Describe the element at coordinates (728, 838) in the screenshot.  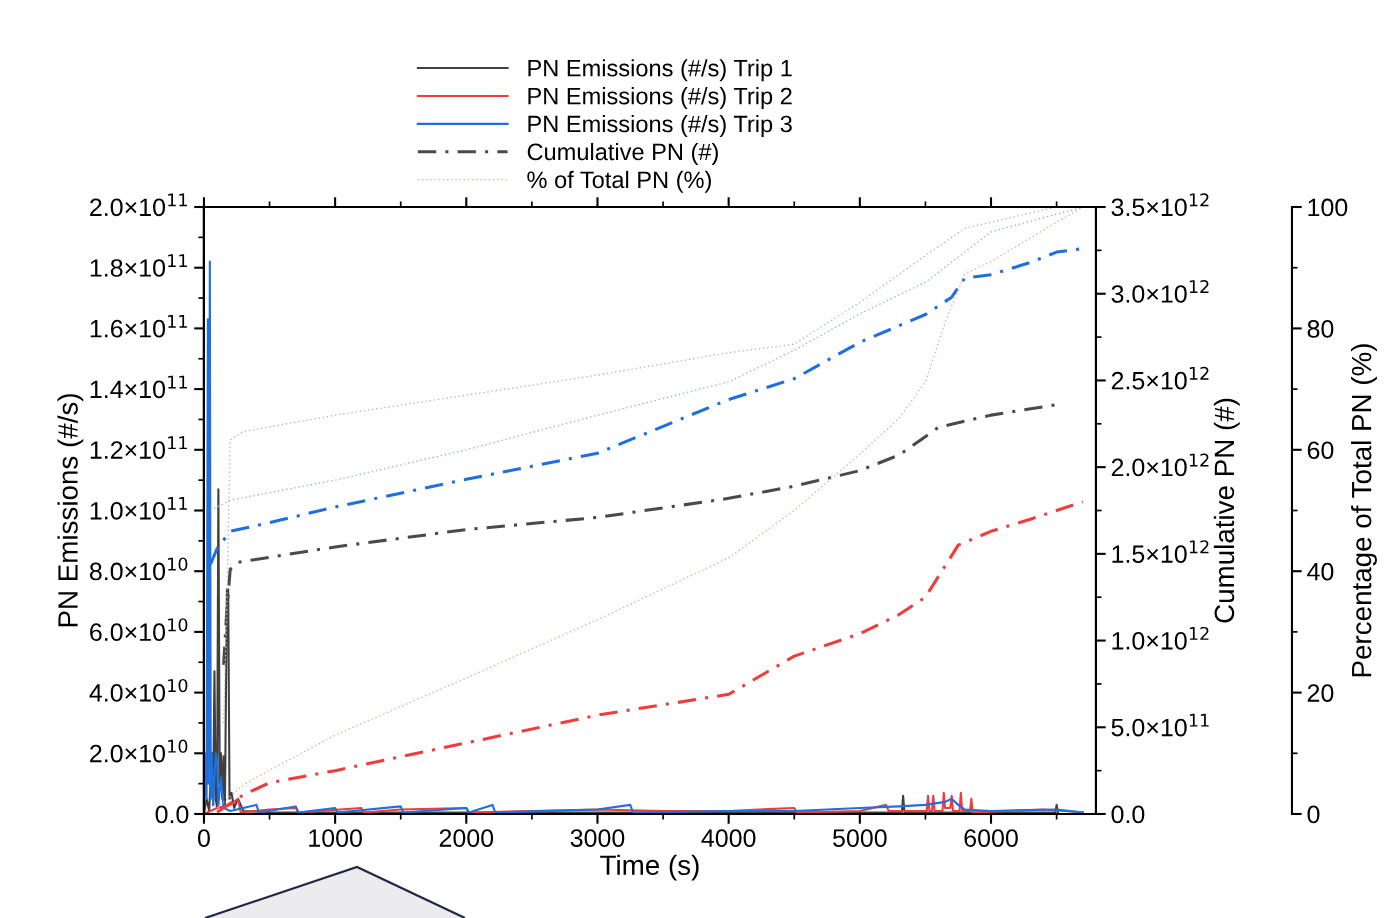
I see `x-tick-label: 4000` at that location.